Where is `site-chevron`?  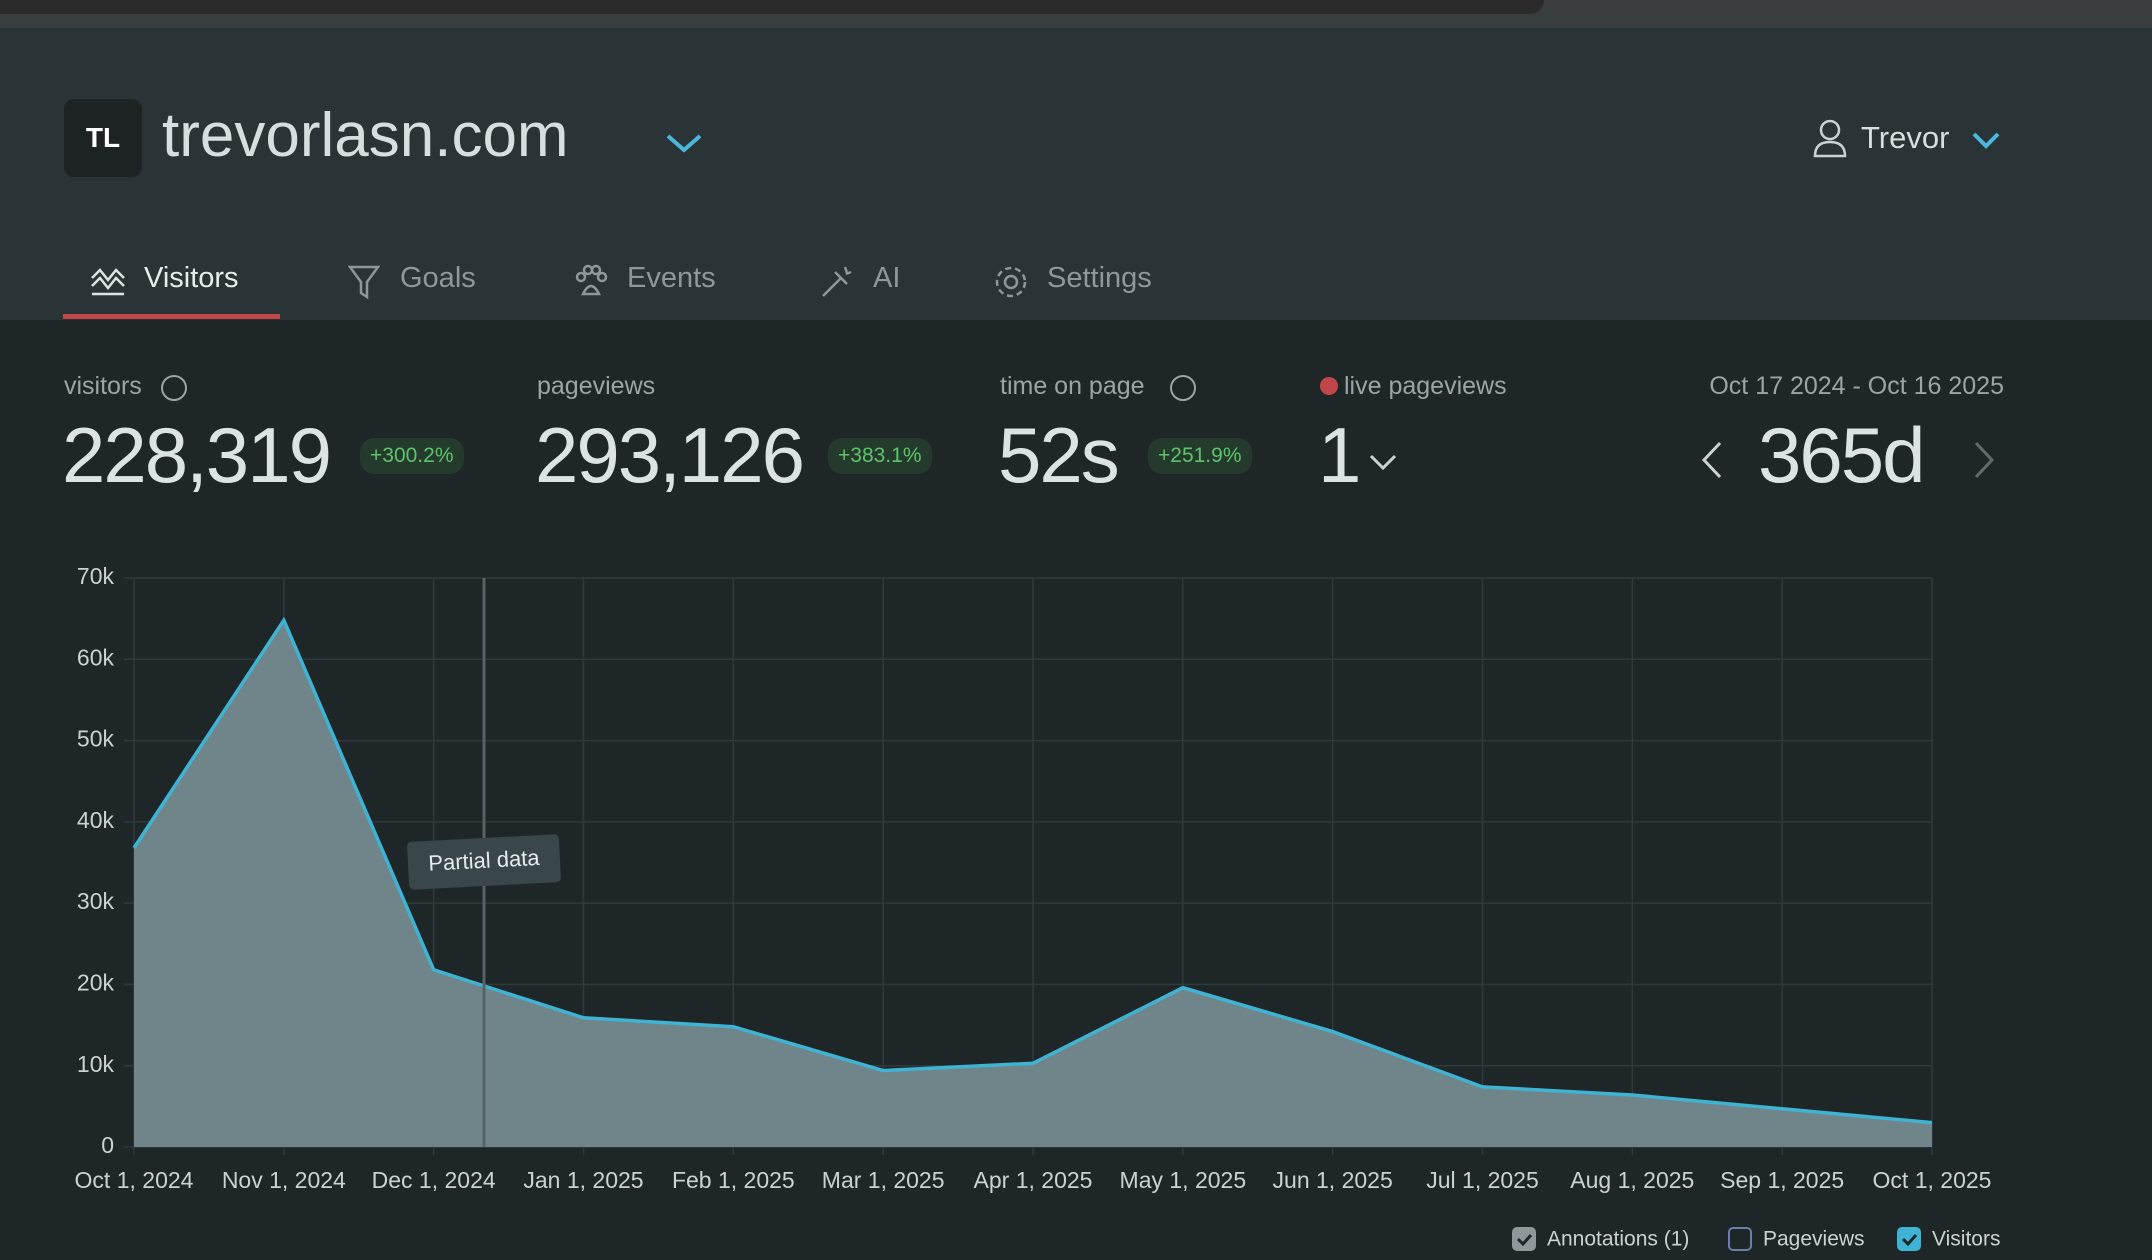 site-chevron is located at coordinates (684, 143).